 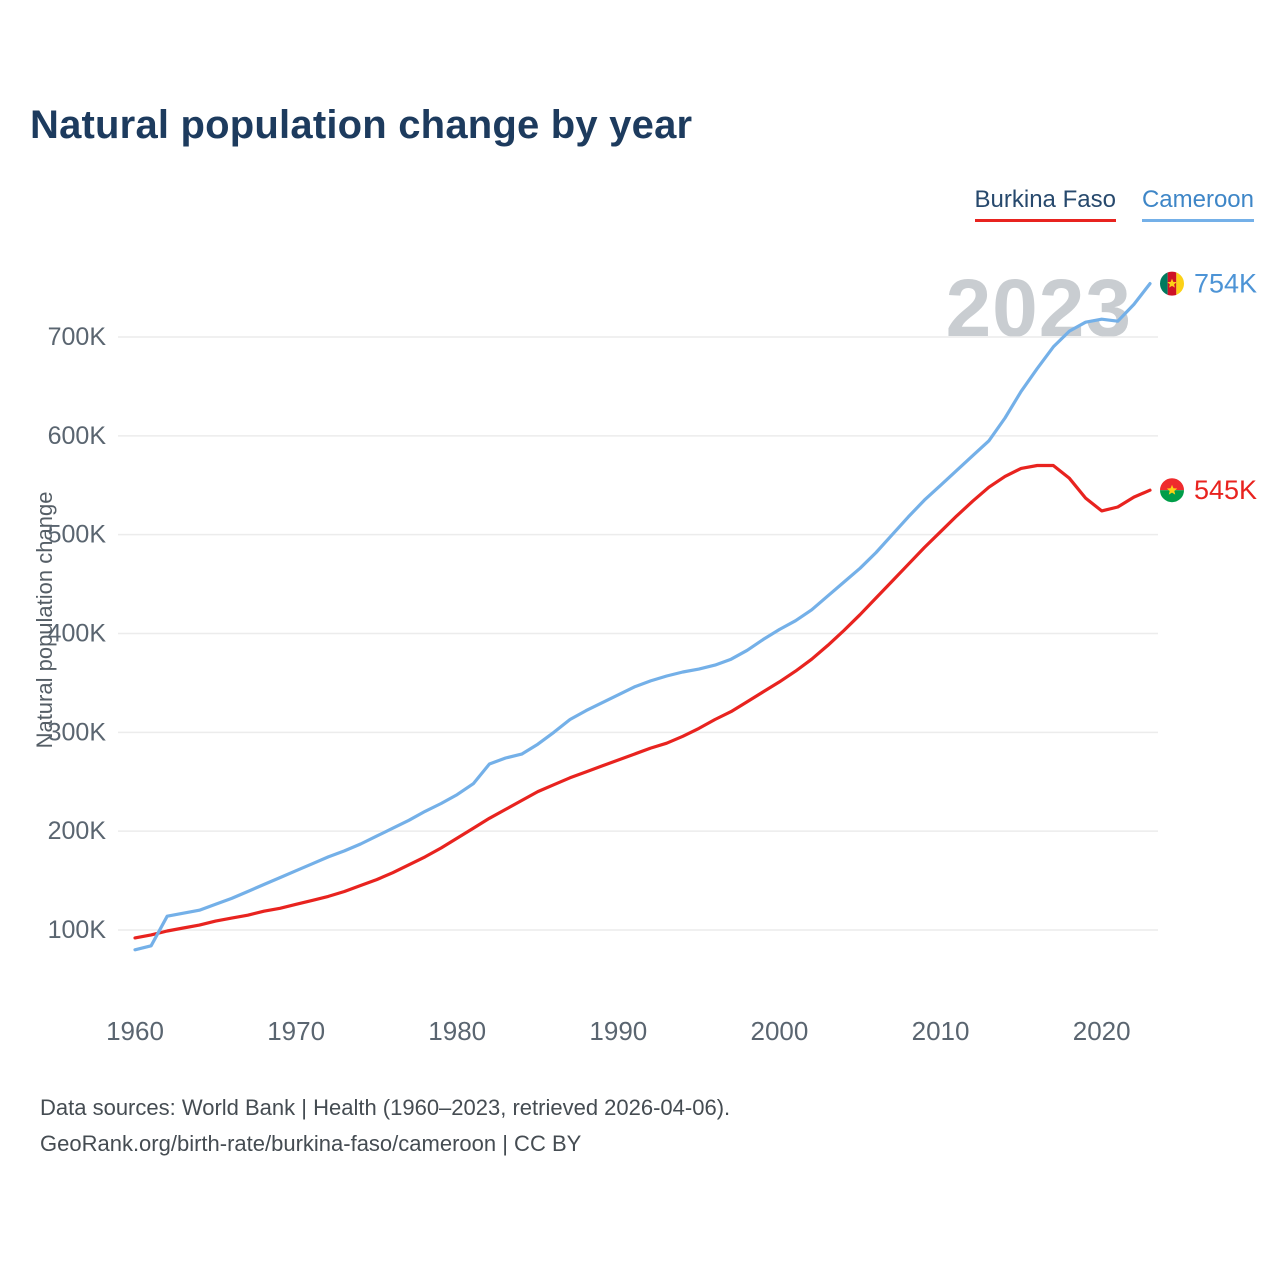 I want to click on end-value-label-cameroon: 754K, so click(x=1225, y=284).